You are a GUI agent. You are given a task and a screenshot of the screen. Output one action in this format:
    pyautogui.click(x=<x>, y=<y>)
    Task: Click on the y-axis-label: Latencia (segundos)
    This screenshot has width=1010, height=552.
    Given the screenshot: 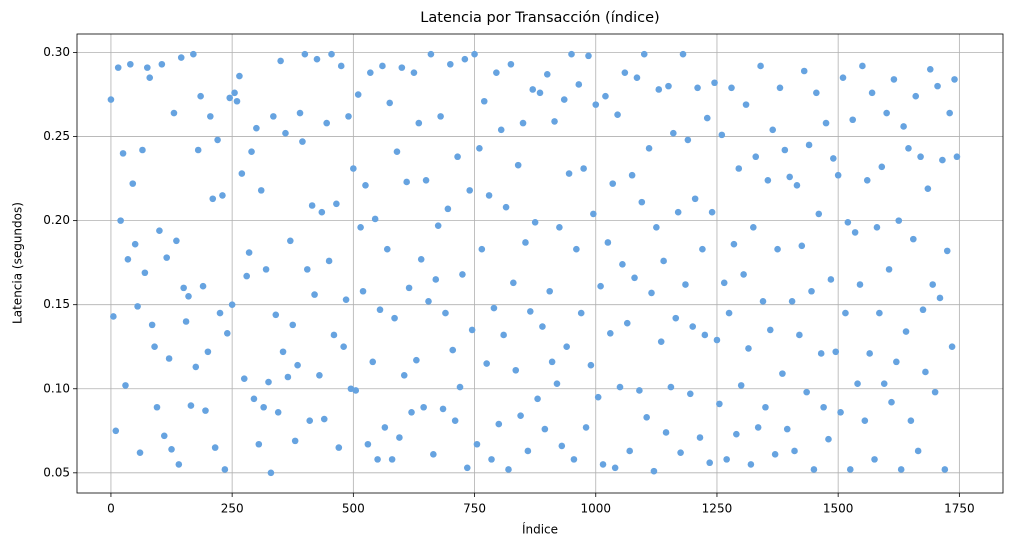 What is the action you would take?
    pyautogui.click(x=18, y=263)
    